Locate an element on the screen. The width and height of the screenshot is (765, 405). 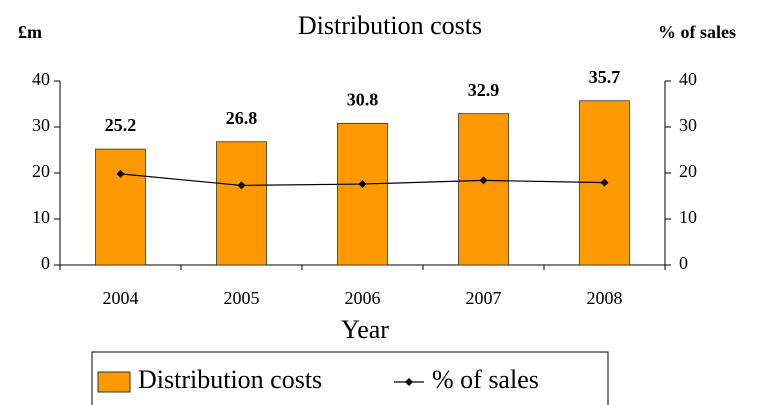
y2-tick-label: 30 is located at coordinates (688, 125).